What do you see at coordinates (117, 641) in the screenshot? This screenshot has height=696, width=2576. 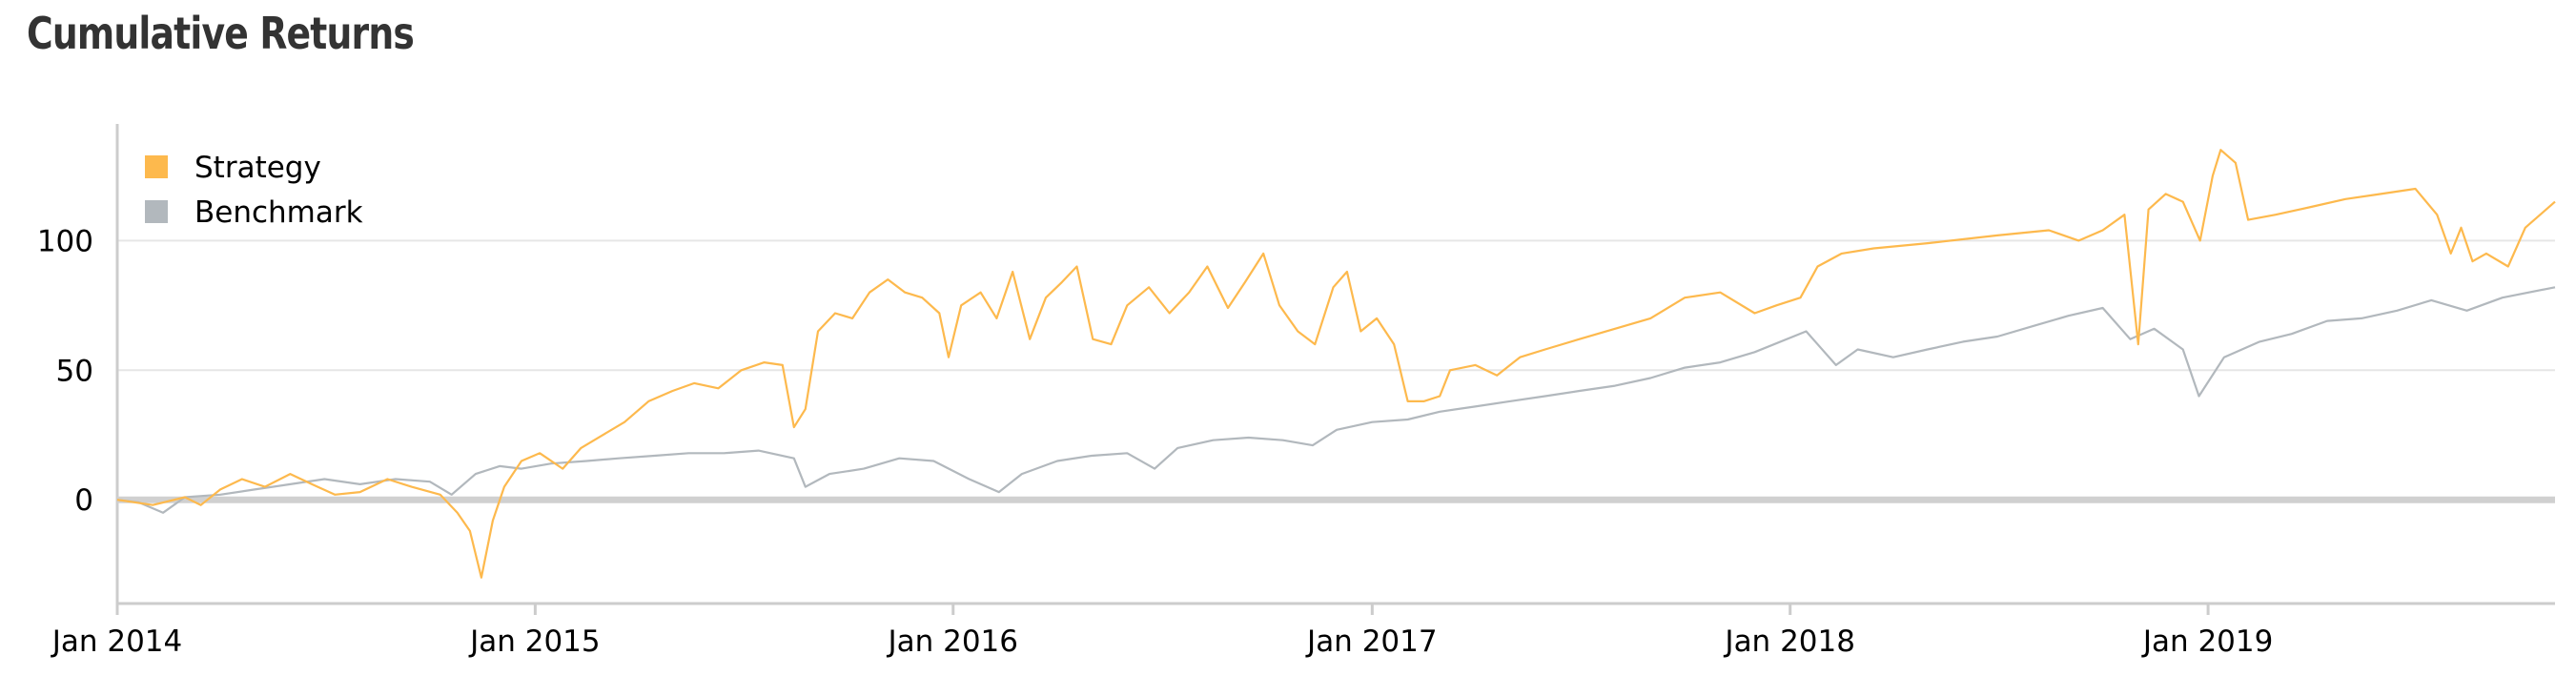 I see `x-tick-label: Jan 2014` at bounding box center [117, 641].